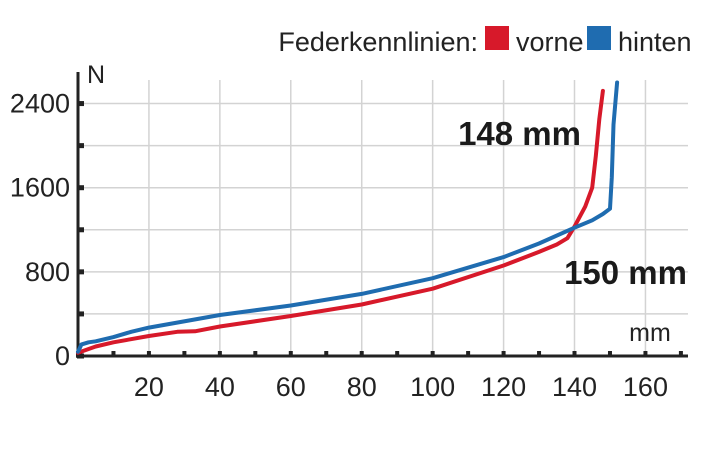  Describe the element at coordinates (291, 387) in the screenshot. I see `x-tick-label: 60` at that location.